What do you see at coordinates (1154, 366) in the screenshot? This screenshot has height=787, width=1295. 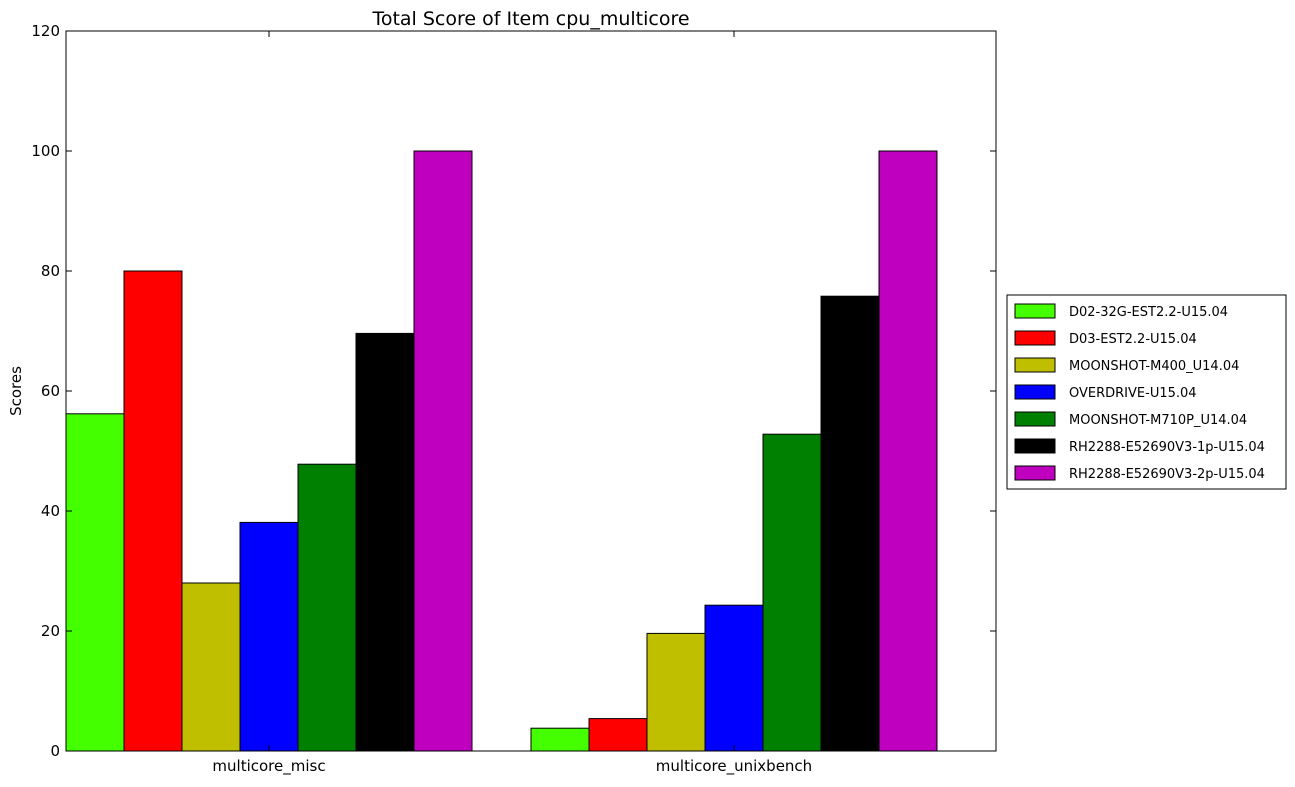 I see `legend-label: MOONSHOT-M400_U14.04` at bounding box center [1154, 366].